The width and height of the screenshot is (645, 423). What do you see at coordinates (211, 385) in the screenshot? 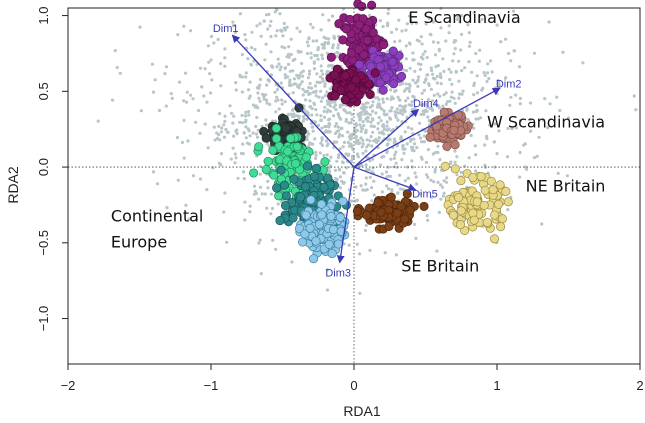
I see `x-tick-label: −1` at bounding box center [211, 385].